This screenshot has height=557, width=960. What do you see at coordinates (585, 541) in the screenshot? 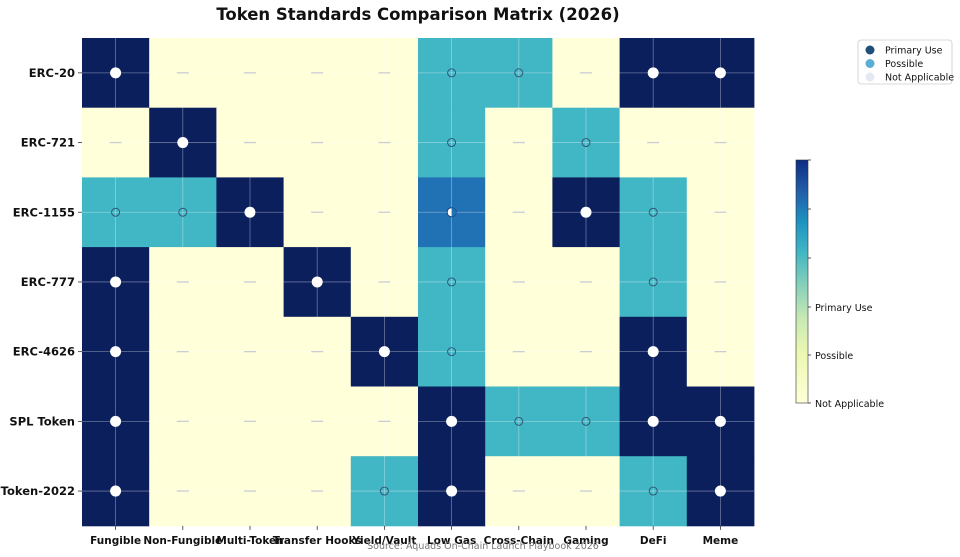
I see `column-label: Gaming` at bounding box center [585, 541].